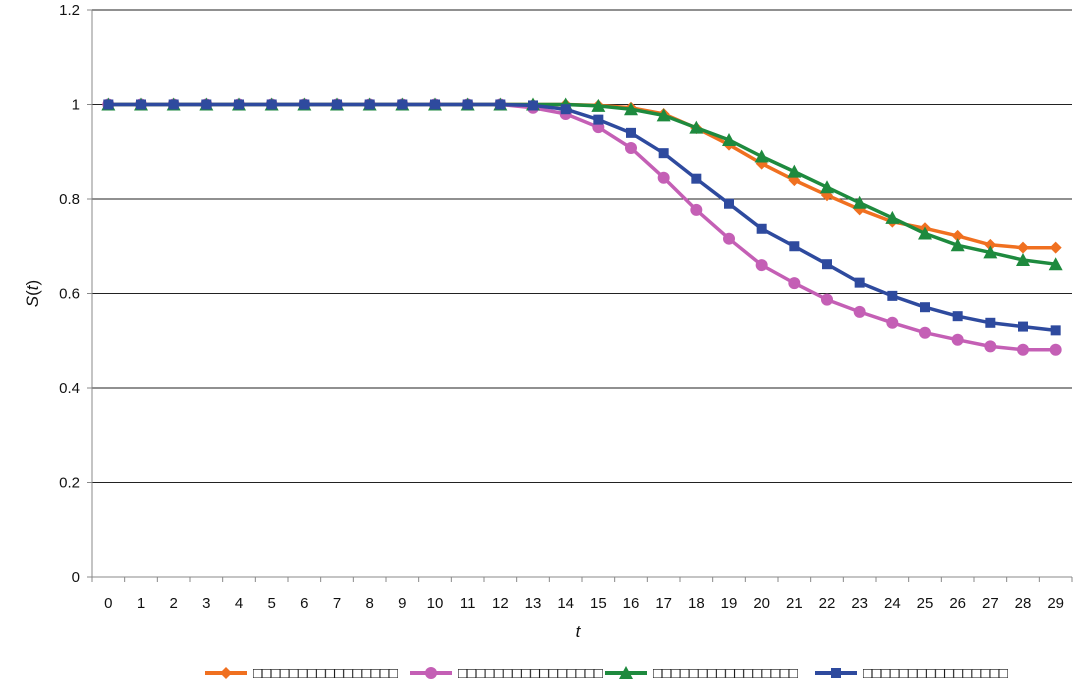  What do you see at coordinates (304, 603) in the screenshot?
I see `x-tick-label: 6` at bounding box center [304, 603].